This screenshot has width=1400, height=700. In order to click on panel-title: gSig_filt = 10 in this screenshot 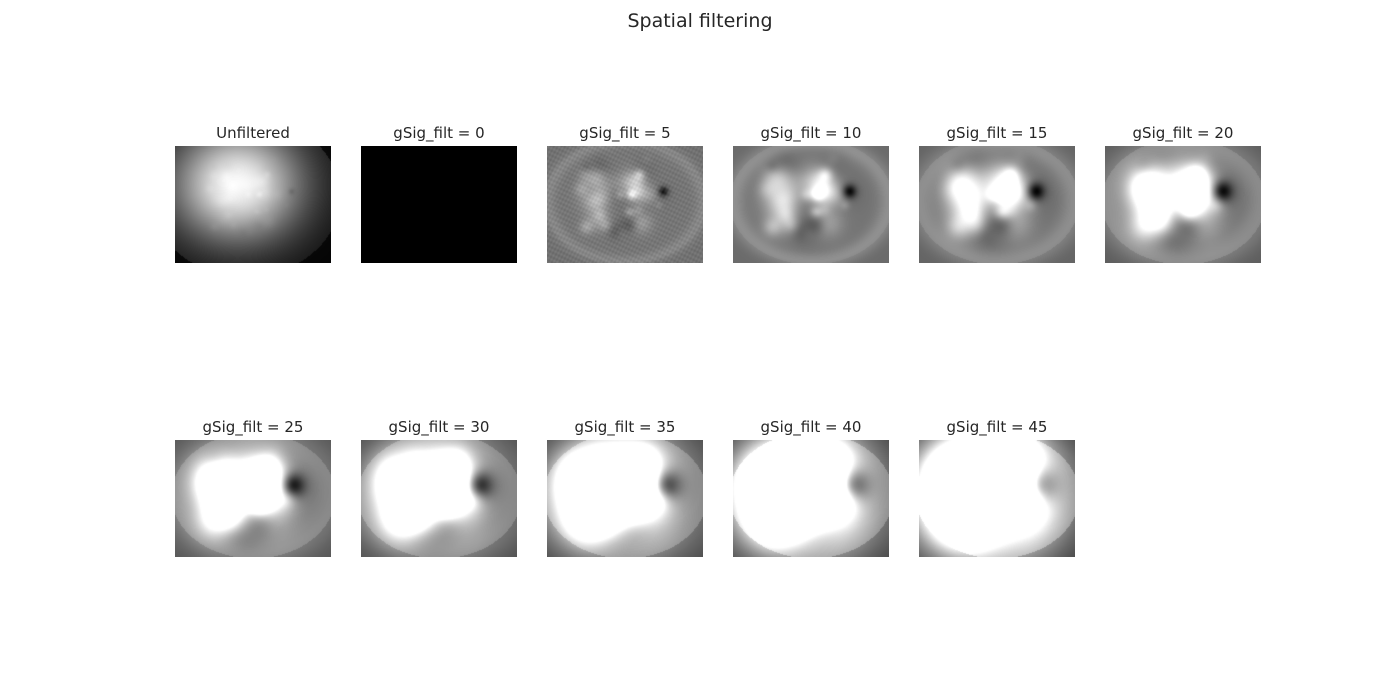, I will do `click(811, 133)`.